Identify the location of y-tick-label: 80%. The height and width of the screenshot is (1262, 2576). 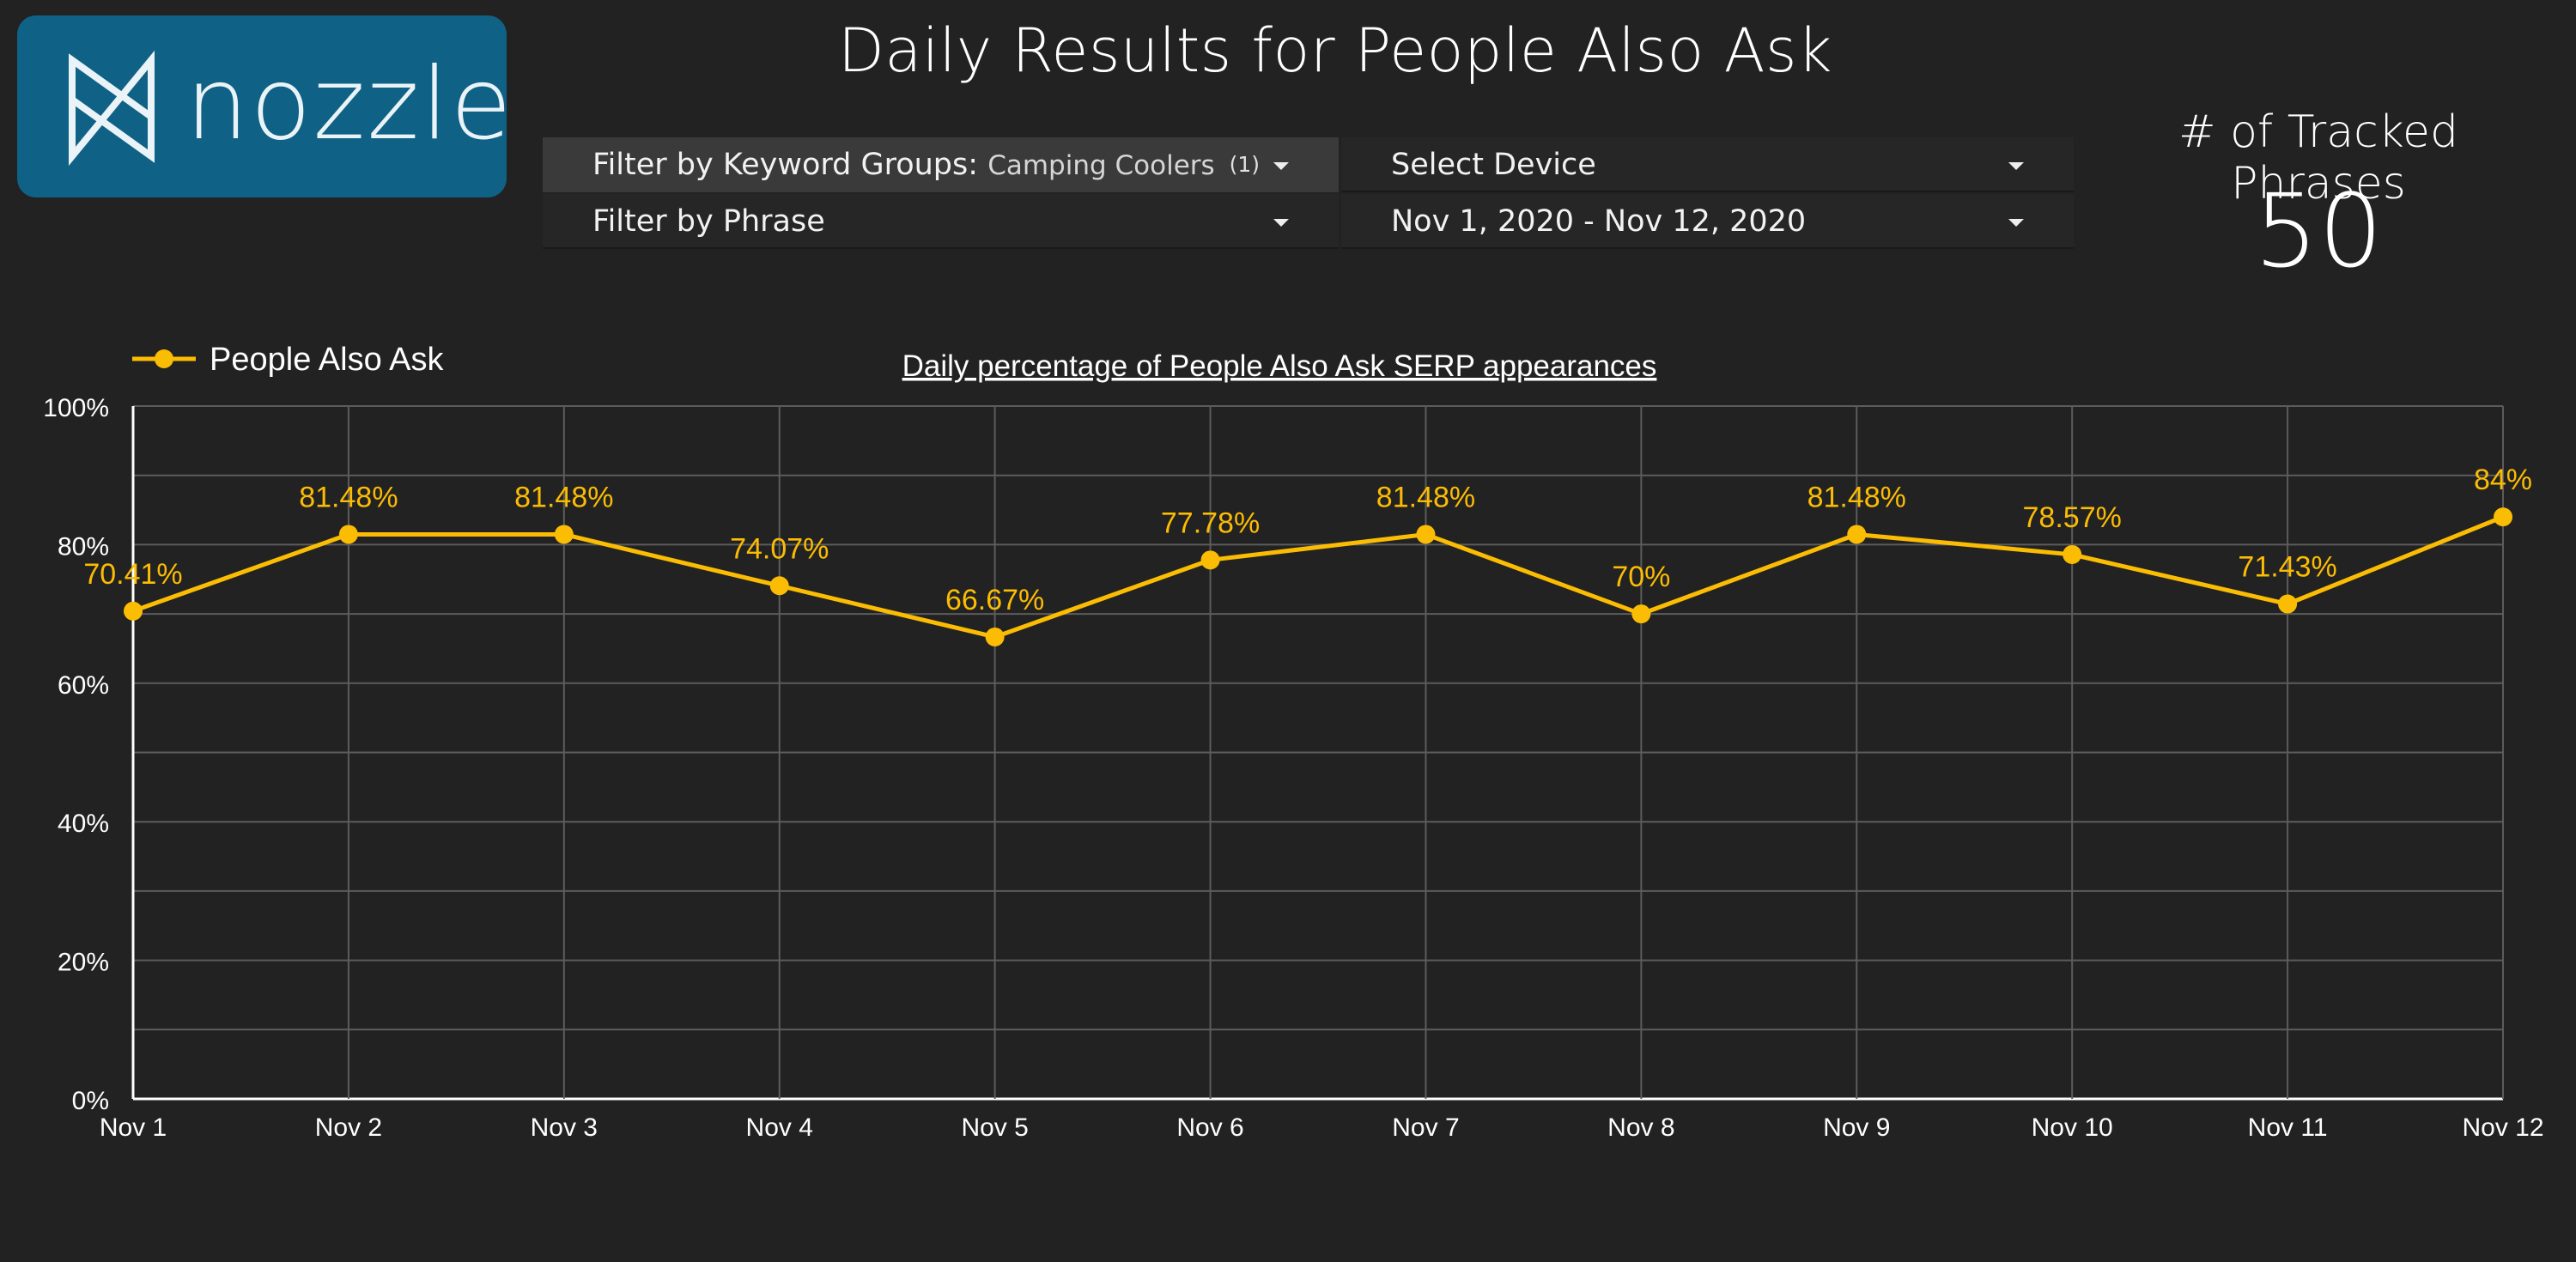
(83, 546).